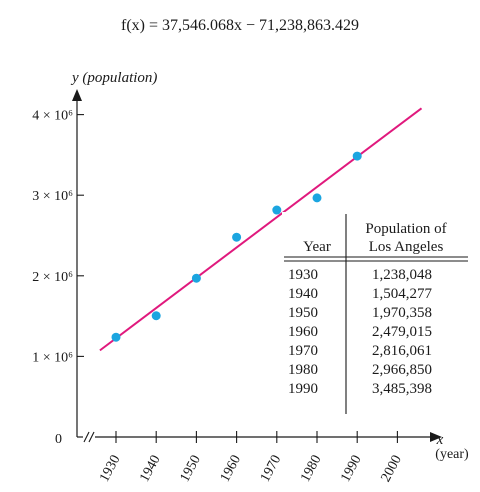 This screenshot has width=480, height=492. What do you see at coordinates (436, 437) in the screenshot?
I see `x-axis-arrow` at bounding box center [436, 437].